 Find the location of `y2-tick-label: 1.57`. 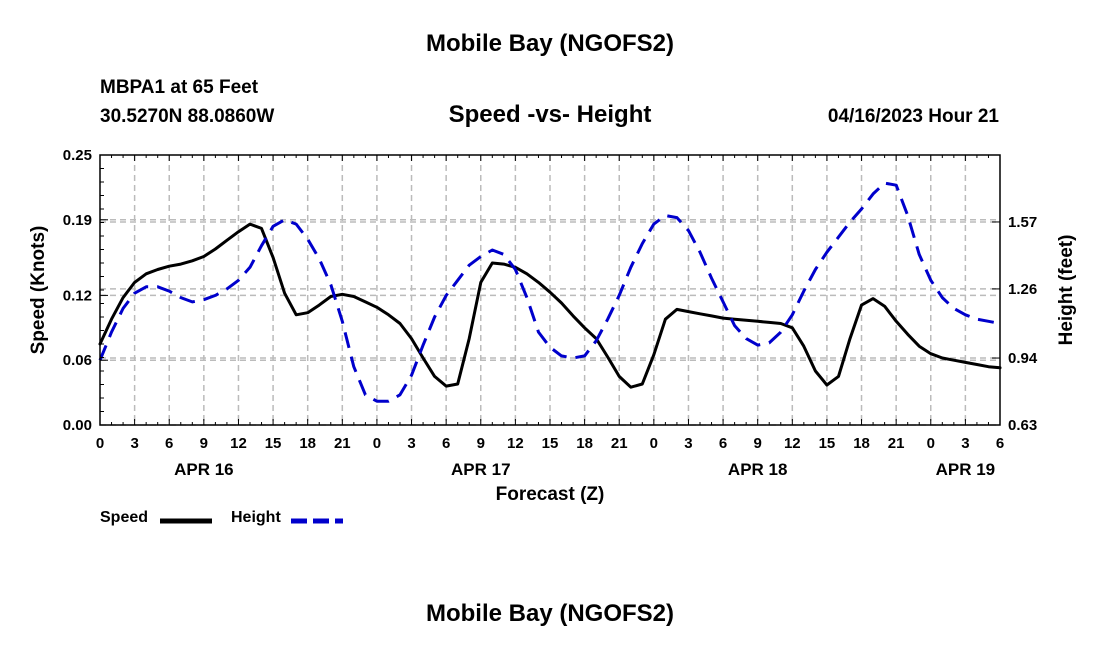

y2-tick-label: 1.57 is located at coordinates (1022, 222).